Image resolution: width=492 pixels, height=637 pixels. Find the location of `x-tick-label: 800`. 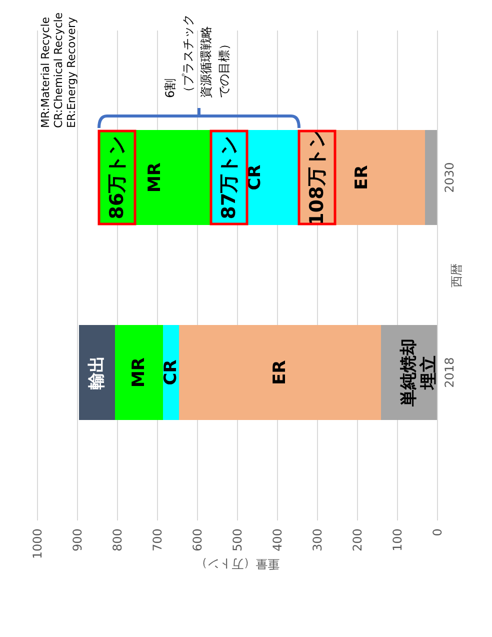

x-tick-label: 800 is located at coordinates (117, 540).